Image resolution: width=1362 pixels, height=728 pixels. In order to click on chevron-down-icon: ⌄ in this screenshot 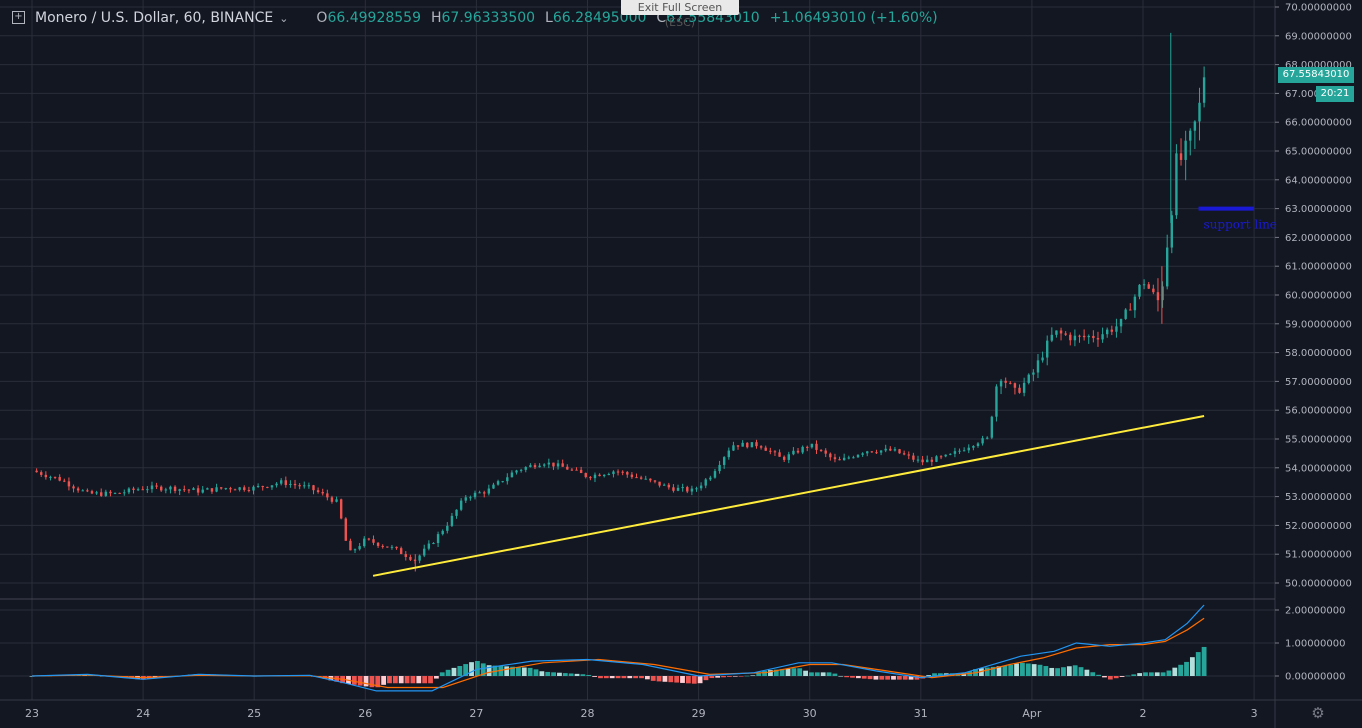, I will do `click(284, 18)`.